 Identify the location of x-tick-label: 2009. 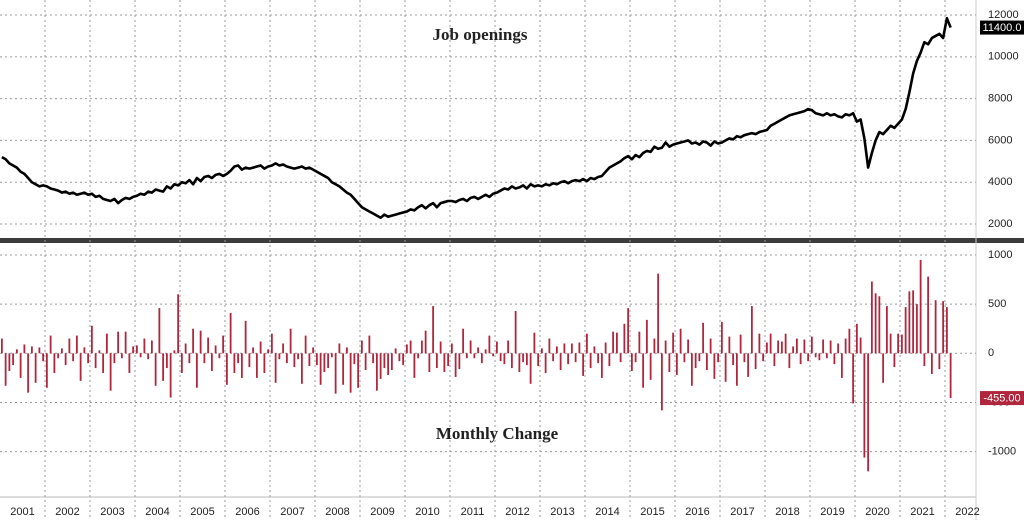
(382, 512).